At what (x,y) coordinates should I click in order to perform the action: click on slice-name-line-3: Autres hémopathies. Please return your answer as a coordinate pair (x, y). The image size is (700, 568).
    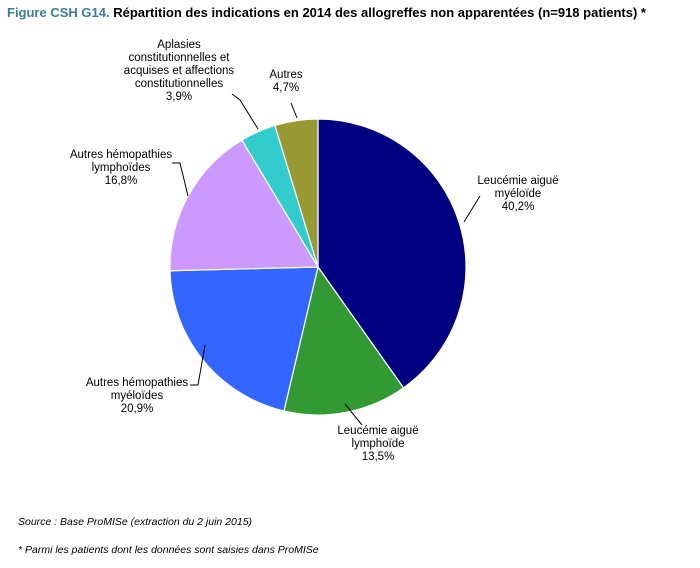
    Looking at the image, I should click on (121, 155).